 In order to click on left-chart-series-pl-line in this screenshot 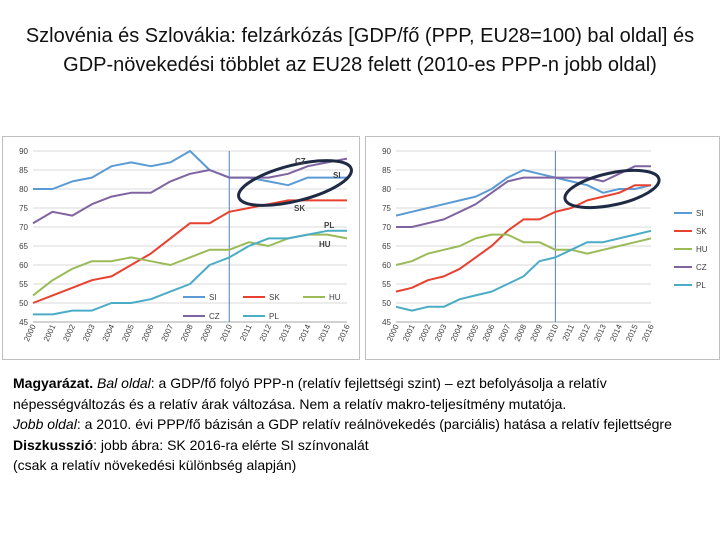, I will do `click(190, 272)`.